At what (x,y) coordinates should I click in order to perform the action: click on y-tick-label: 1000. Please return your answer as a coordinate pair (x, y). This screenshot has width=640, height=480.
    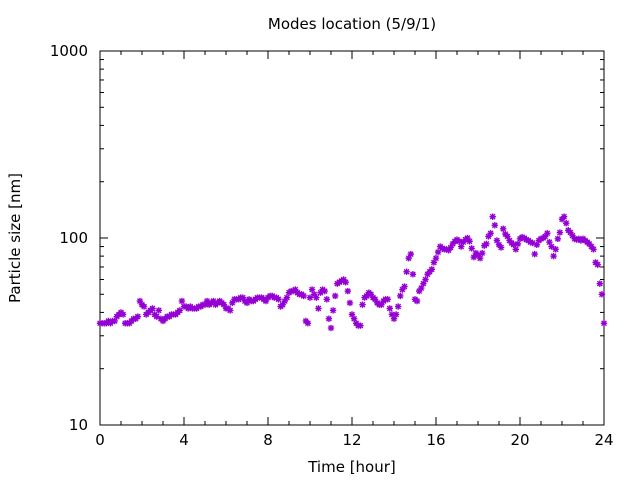
    Looking at the image, I should click on (69, 51).